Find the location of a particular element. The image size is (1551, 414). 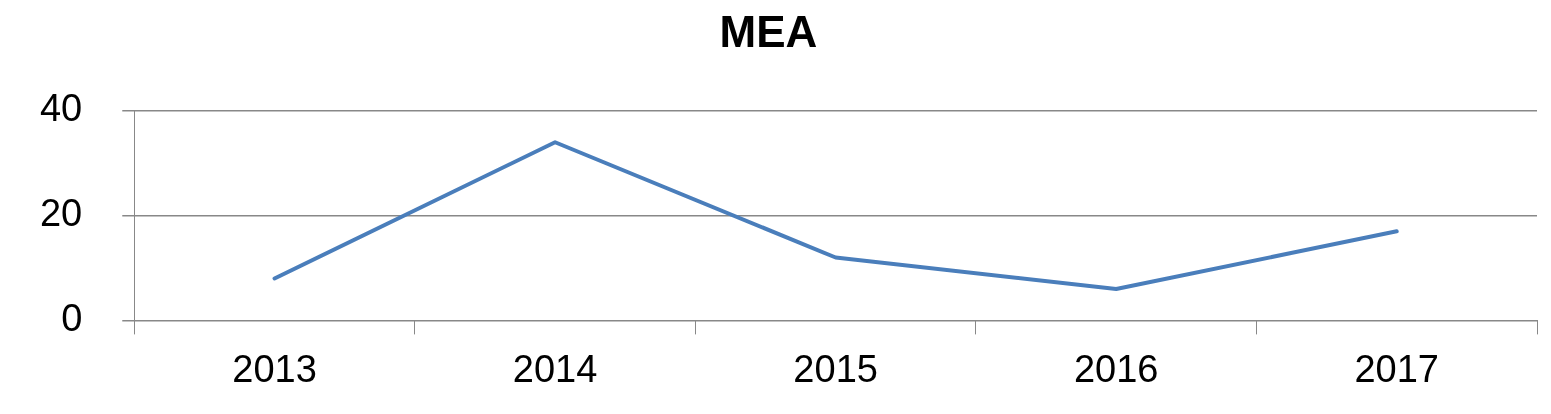

x-tick-label: 2015 is located at coordinates (835, 368).